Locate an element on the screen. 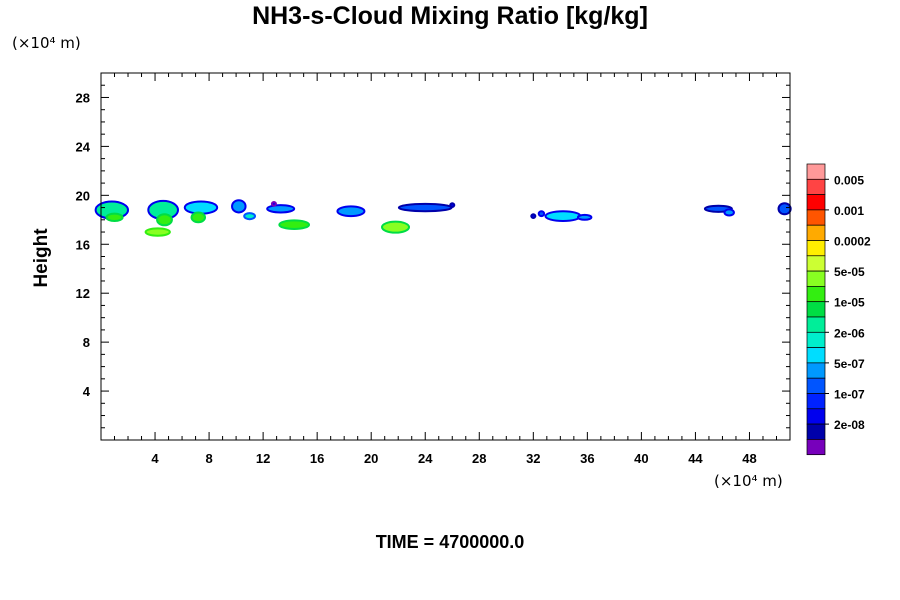 Image resolution: width=900 pixels, height=600 pixels. x-axis-unit: (×10⁴ m) is located at coordinates (748, 481).